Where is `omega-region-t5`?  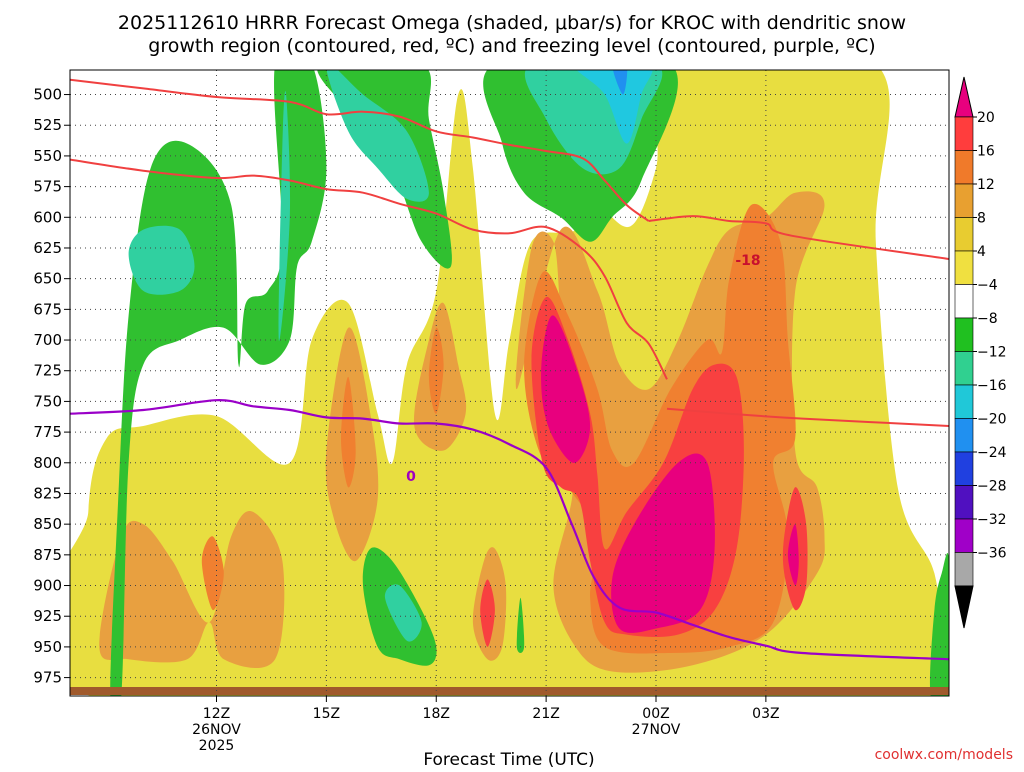
omega-region-t5 is located at coordinates (403, 613).